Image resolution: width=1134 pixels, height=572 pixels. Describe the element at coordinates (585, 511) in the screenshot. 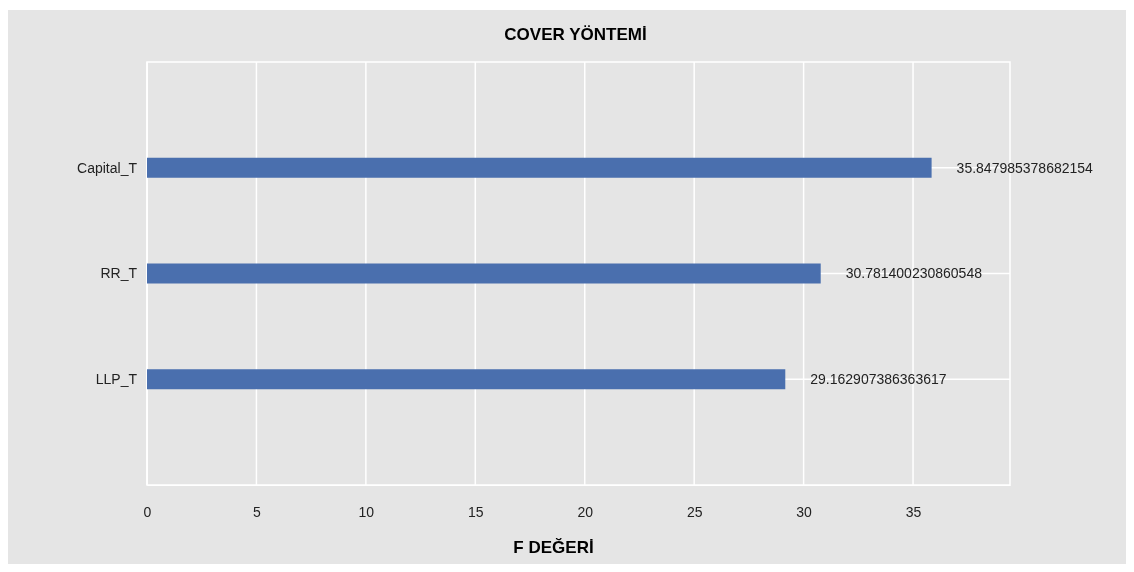

I see `x-tick-label: 20` at that location.